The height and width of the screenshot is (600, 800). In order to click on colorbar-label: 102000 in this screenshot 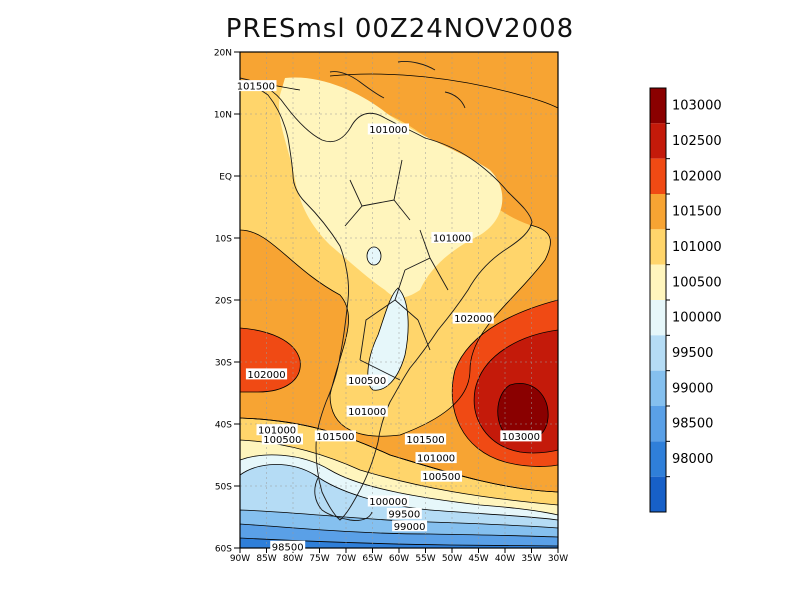, I will do `click(697, 176)`.